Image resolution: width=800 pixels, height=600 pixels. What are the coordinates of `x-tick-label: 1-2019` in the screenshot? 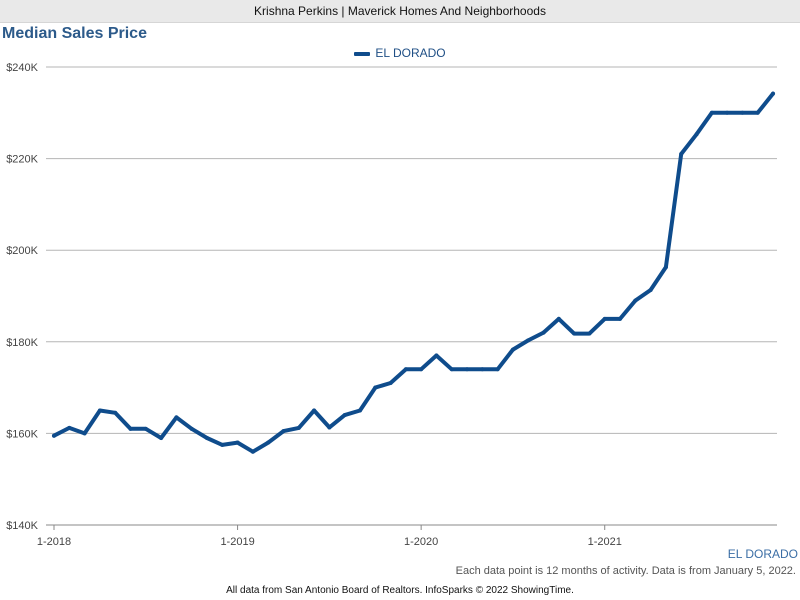 It's located at (237, 542).